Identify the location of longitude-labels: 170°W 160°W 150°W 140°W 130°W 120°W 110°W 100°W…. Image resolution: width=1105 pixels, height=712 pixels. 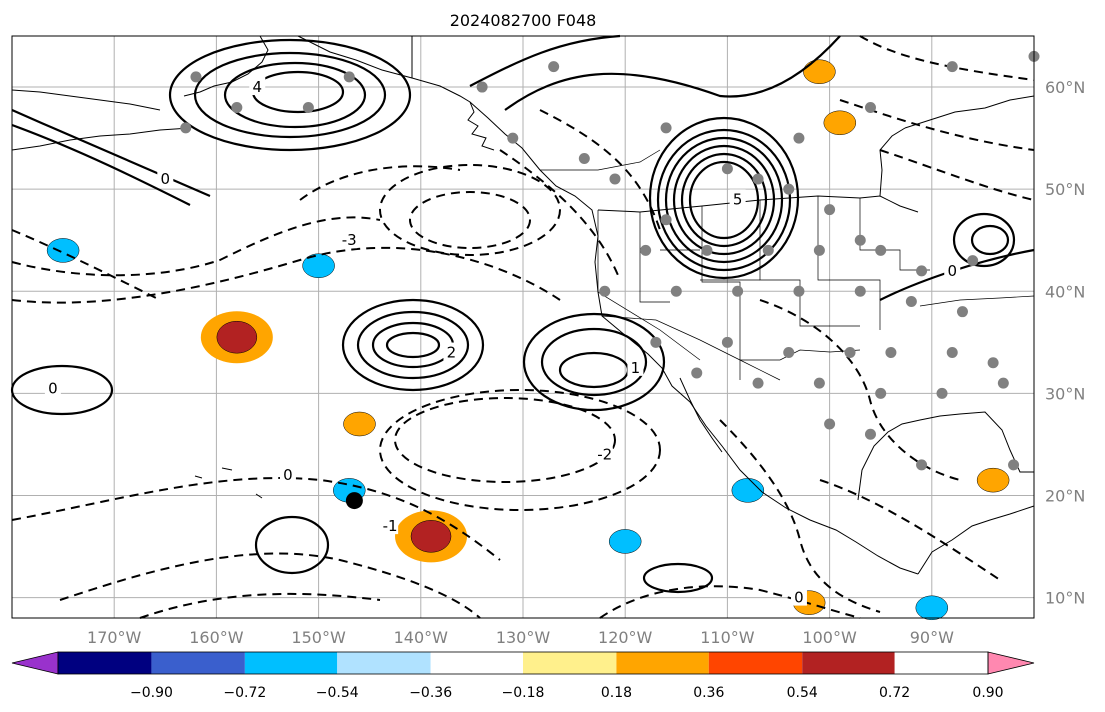
(520, 637).